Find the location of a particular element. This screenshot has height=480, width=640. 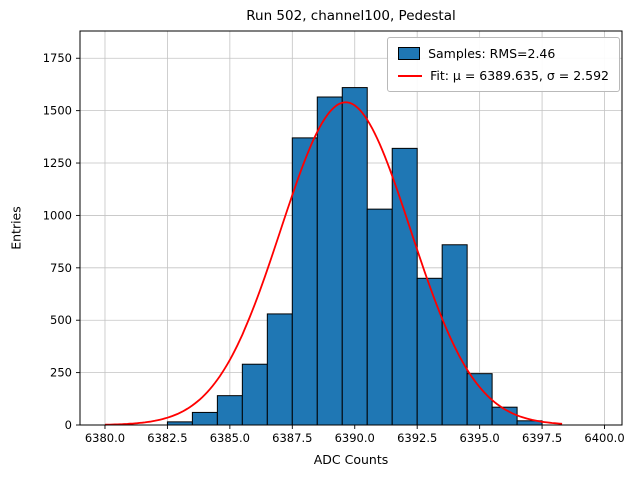

x-axis-label: ADC Counts is located at coordinates (351, 459).